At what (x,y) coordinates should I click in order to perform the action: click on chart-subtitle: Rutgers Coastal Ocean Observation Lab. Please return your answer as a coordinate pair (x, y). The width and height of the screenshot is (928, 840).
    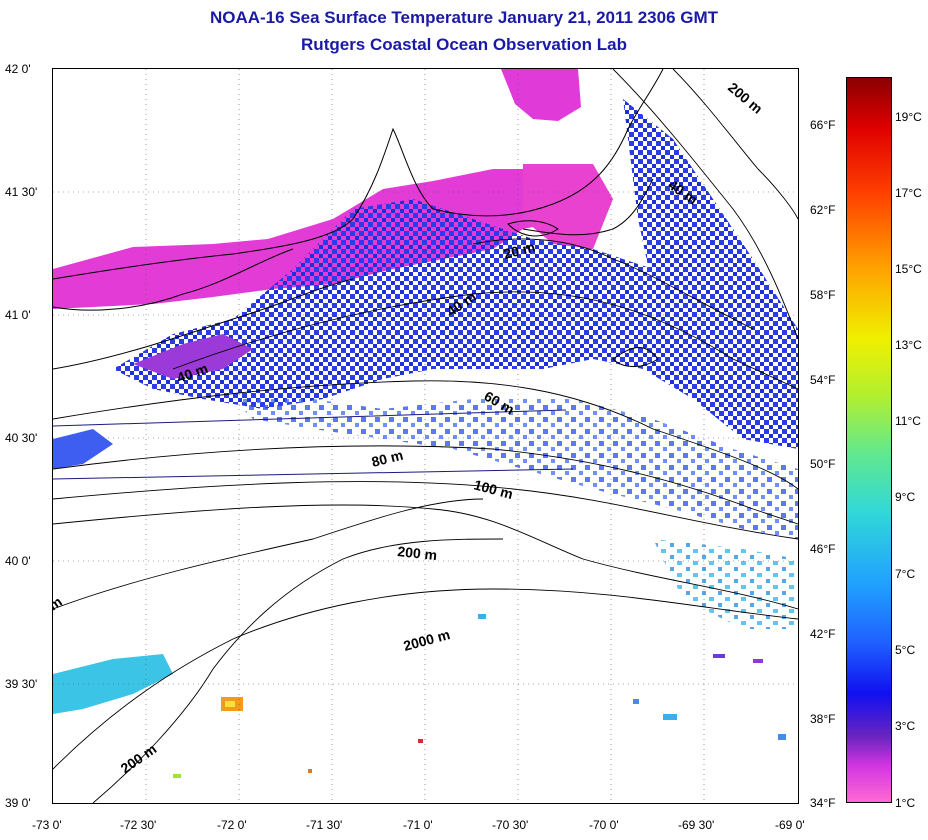
    Looking at the image, I should click on (464, 44).